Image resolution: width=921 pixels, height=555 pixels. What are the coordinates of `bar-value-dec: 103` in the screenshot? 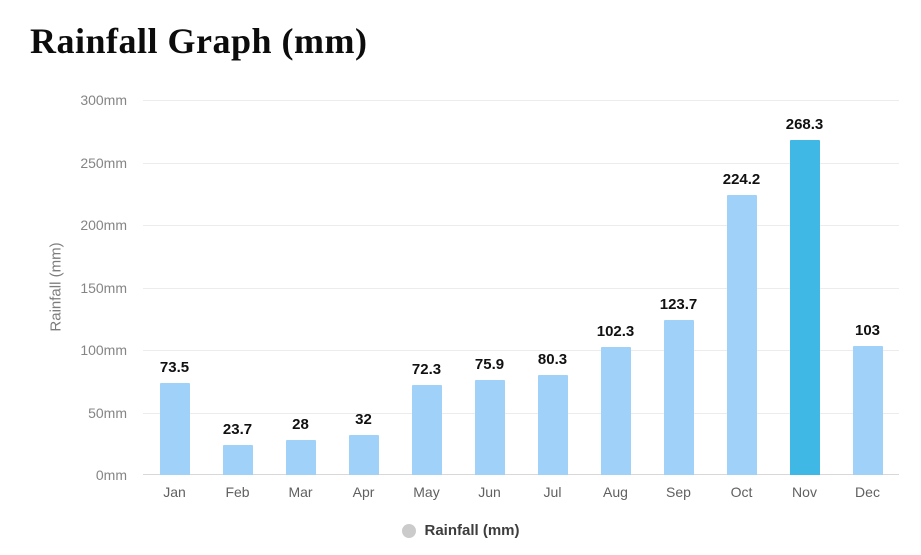 It's located at (867, 331).